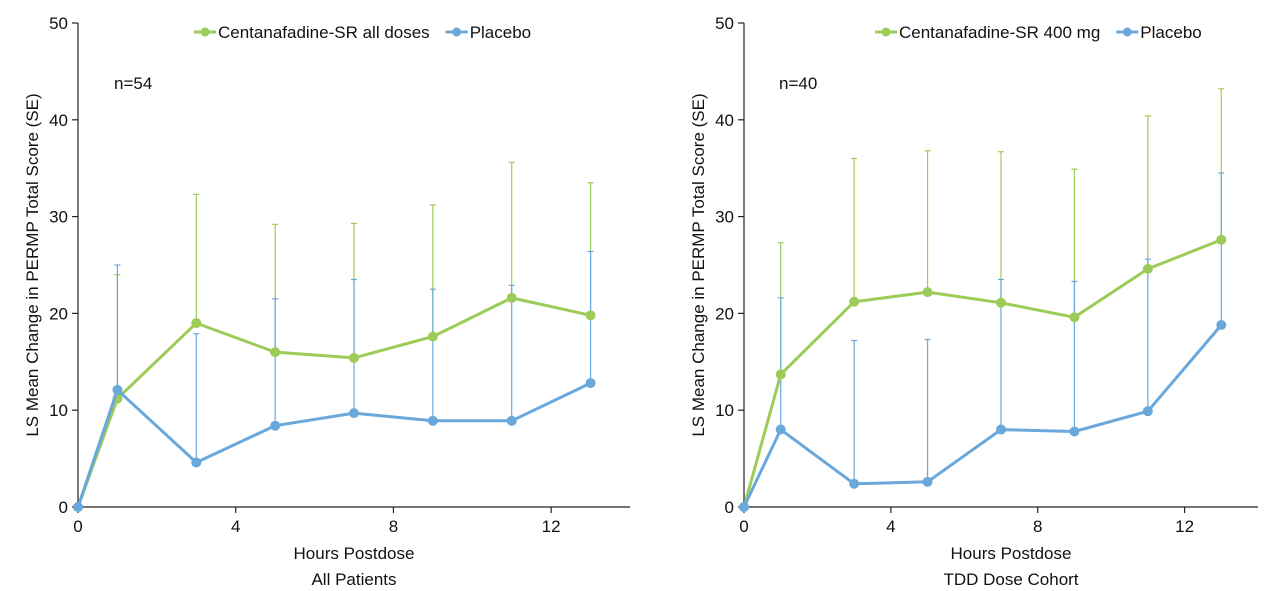 The image size is (1284, 591). I want to click on legend-item: Centanafadine-SR 400 mg, so click(987, 32).